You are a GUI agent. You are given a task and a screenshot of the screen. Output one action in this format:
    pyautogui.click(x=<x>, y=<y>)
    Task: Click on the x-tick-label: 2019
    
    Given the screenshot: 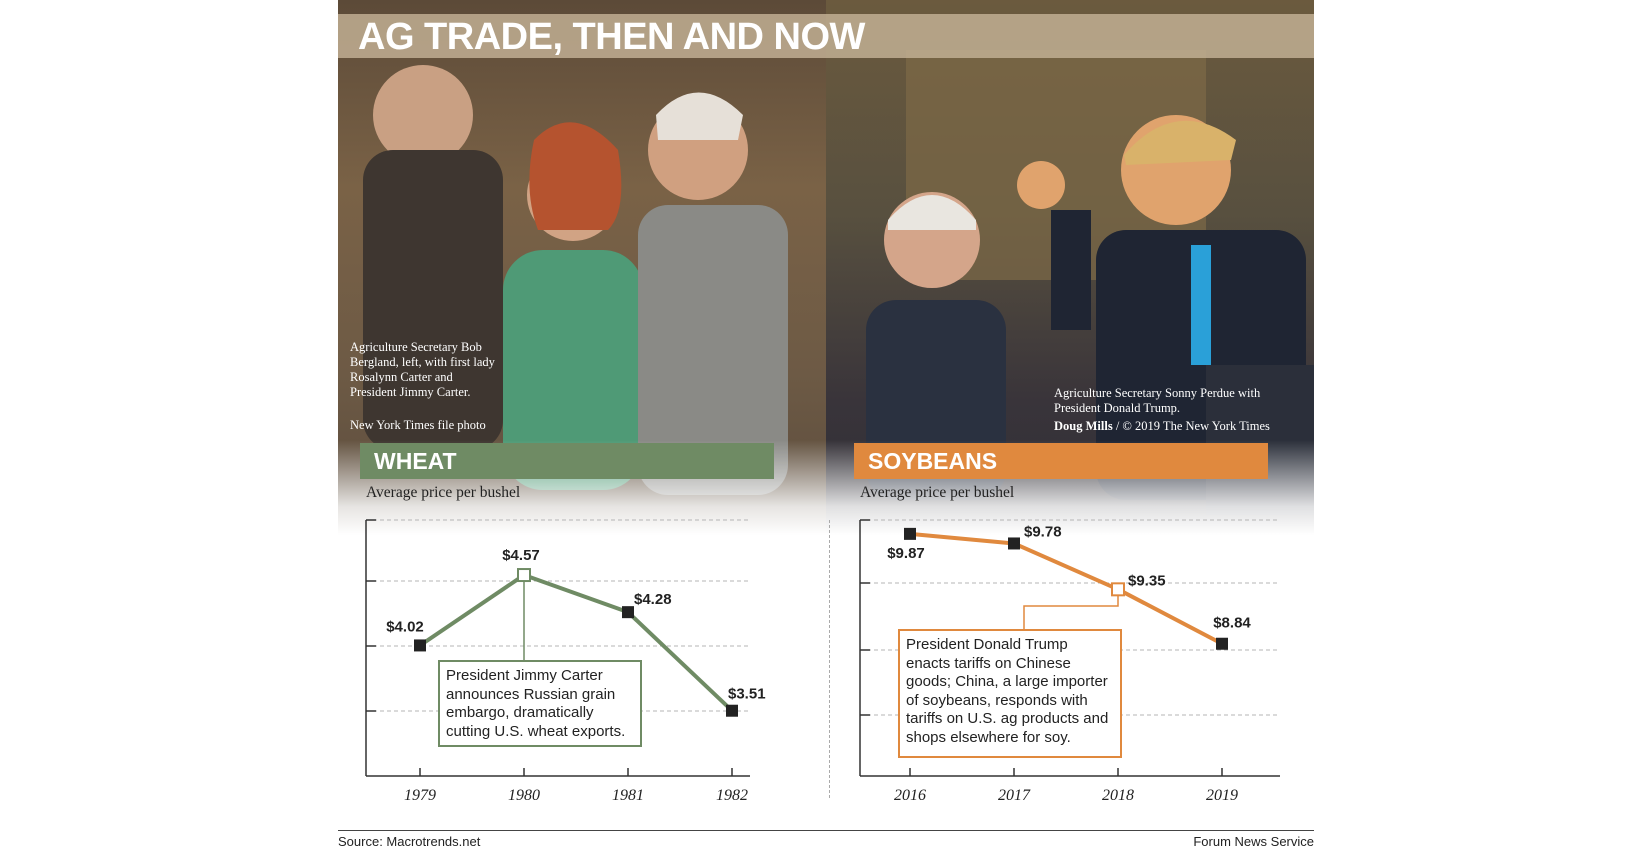 What is the action you would take?
    pyautogui.click(x=1222, y=795)
    